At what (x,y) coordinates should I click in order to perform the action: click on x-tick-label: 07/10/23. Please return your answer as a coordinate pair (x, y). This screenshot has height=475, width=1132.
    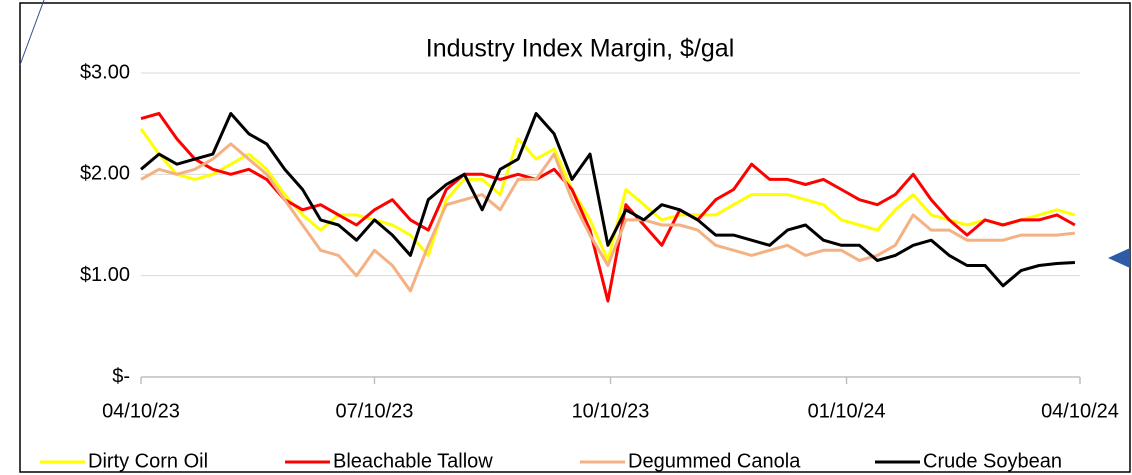
    Looking at the image, I should click on (375, 411).